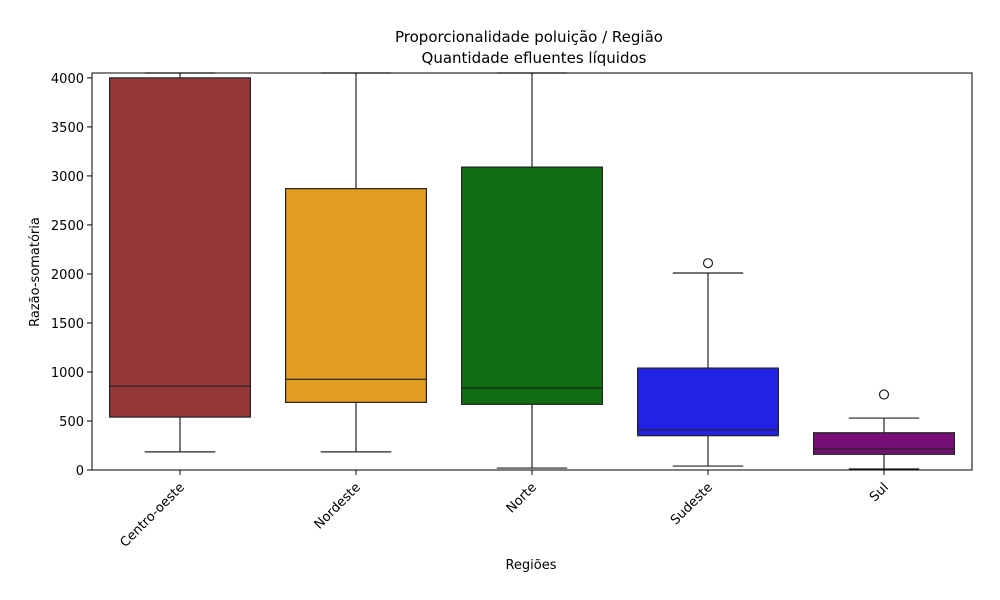 The height and width of the screenshot is (600, 1000). What do you see at coordinates (153, 515) in the screenshot?
I see `x-tick-label-0: Centro-oeste` at bounding box center [153, 515].